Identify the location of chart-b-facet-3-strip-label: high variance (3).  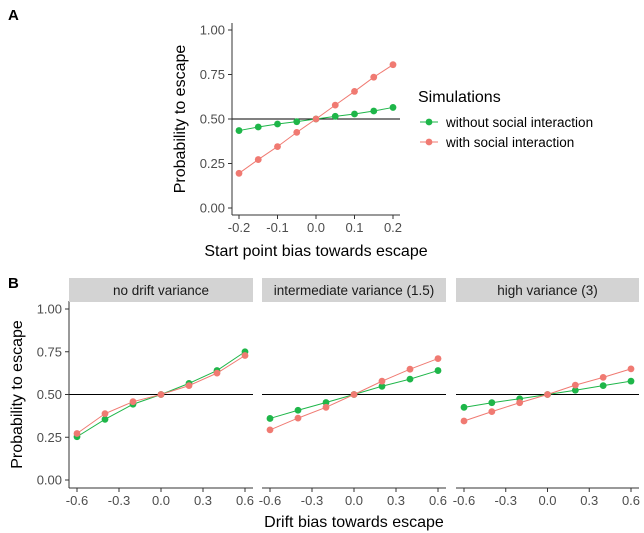
(547, 290).